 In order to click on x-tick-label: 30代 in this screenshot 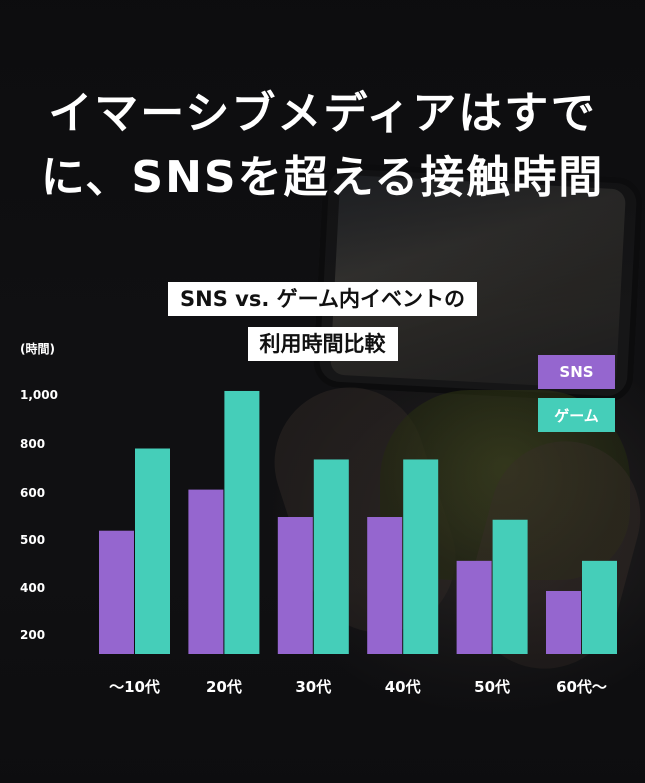, I will do `click(313, 687)`.